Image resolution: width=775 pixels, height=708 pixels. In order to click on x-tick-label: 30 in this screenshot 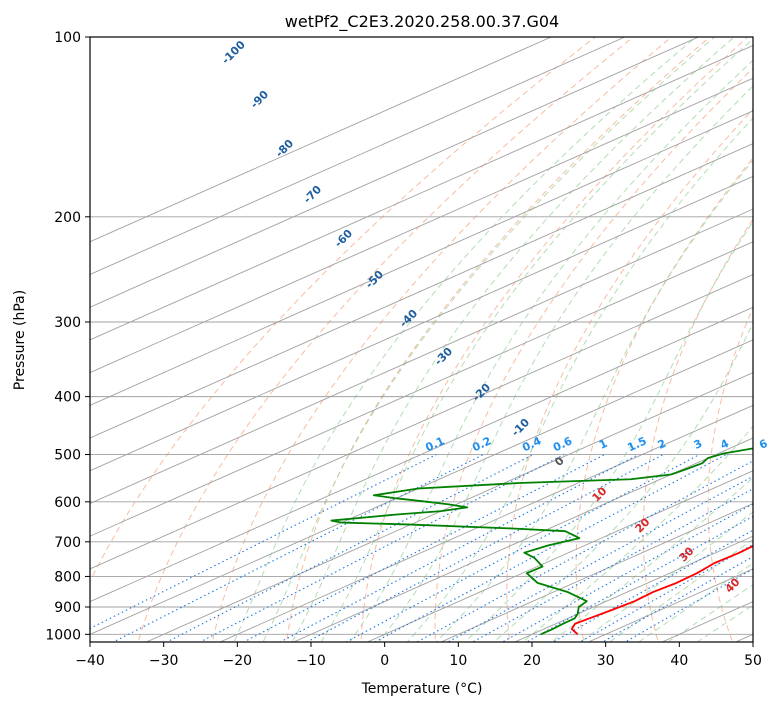, I will do `click(606, 661)`.